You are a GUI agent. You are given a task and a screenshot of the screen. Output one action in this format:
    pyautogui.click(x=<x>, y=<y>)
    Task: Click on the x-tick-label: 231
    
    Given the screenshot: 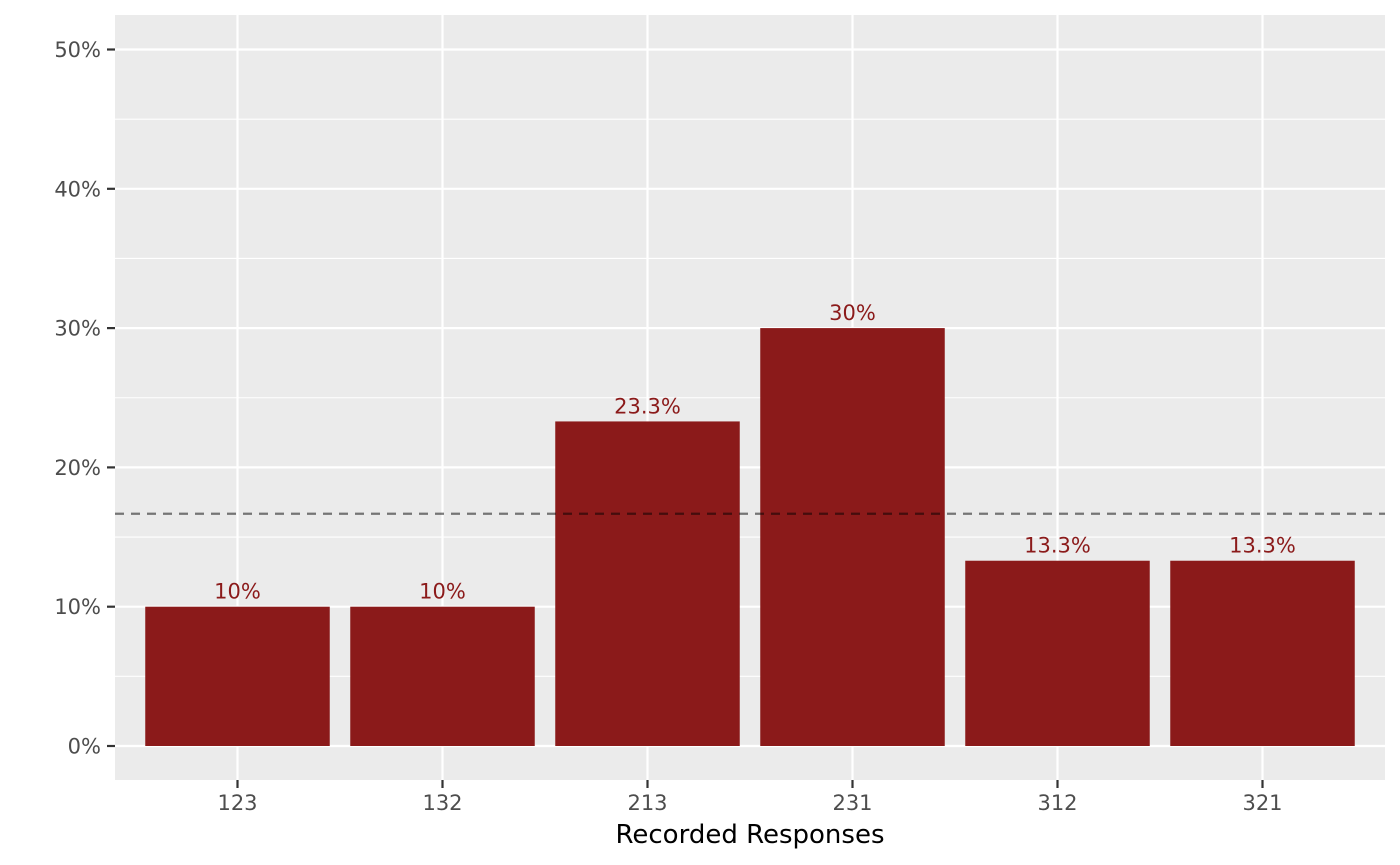 What is the action you would take?
    pyautogui.click(x=852, y=803)
    